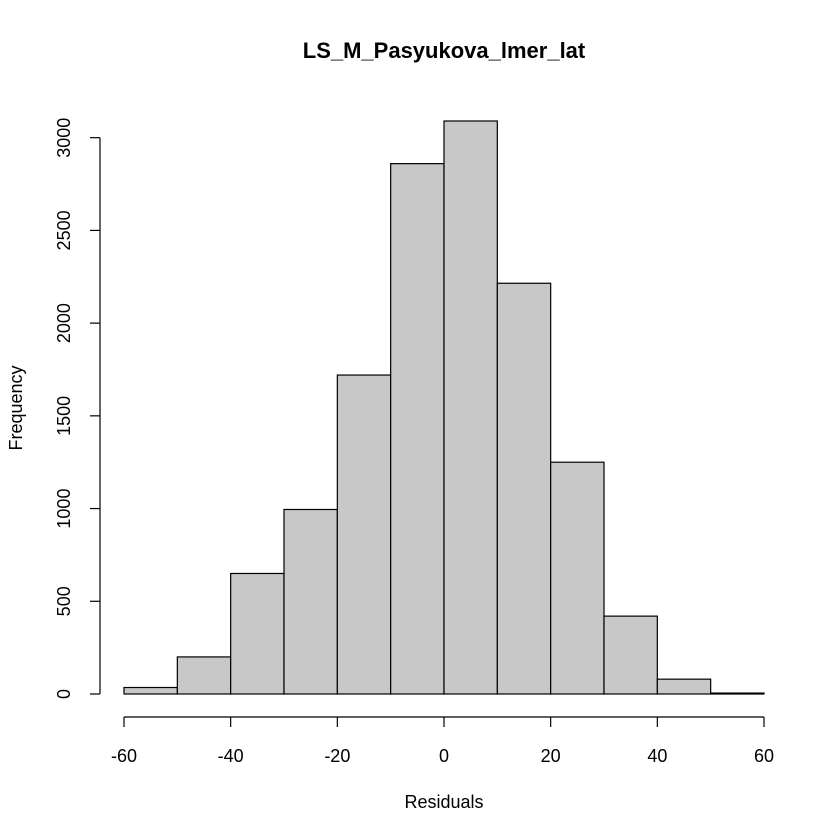 The image size is (840, 840). I want to click on y-tick-label: 2500, so click(64, 230).